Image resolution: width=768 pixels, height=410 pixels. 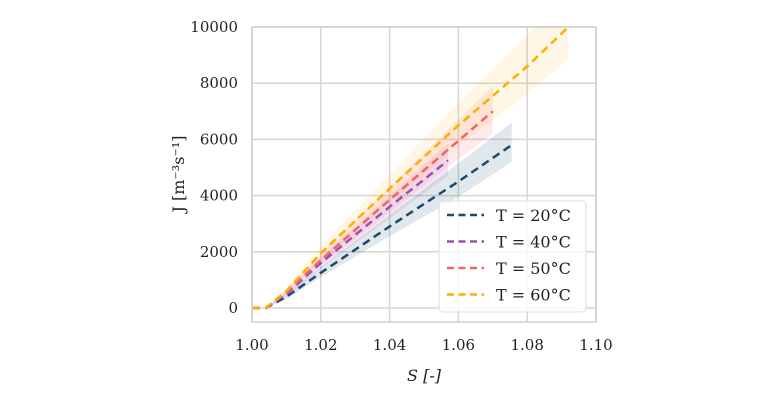 I want to click on y-tick-label: 4000, so click(x=219, y=196).